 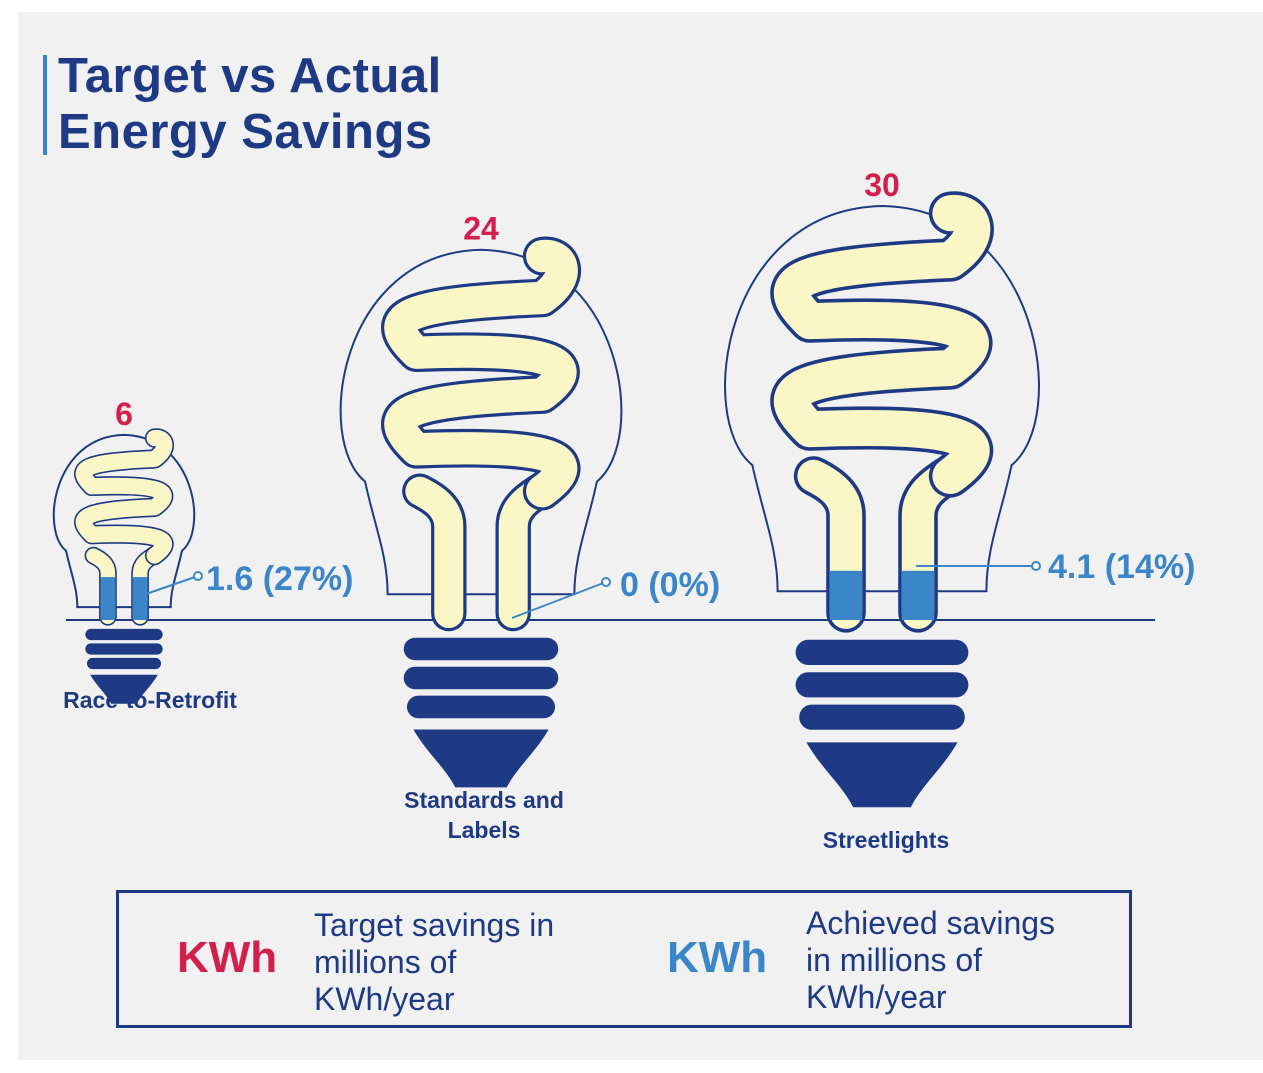 I want to click on legend-target-text: Target savings in millions of KWh/year, so click(x=434, y=962).